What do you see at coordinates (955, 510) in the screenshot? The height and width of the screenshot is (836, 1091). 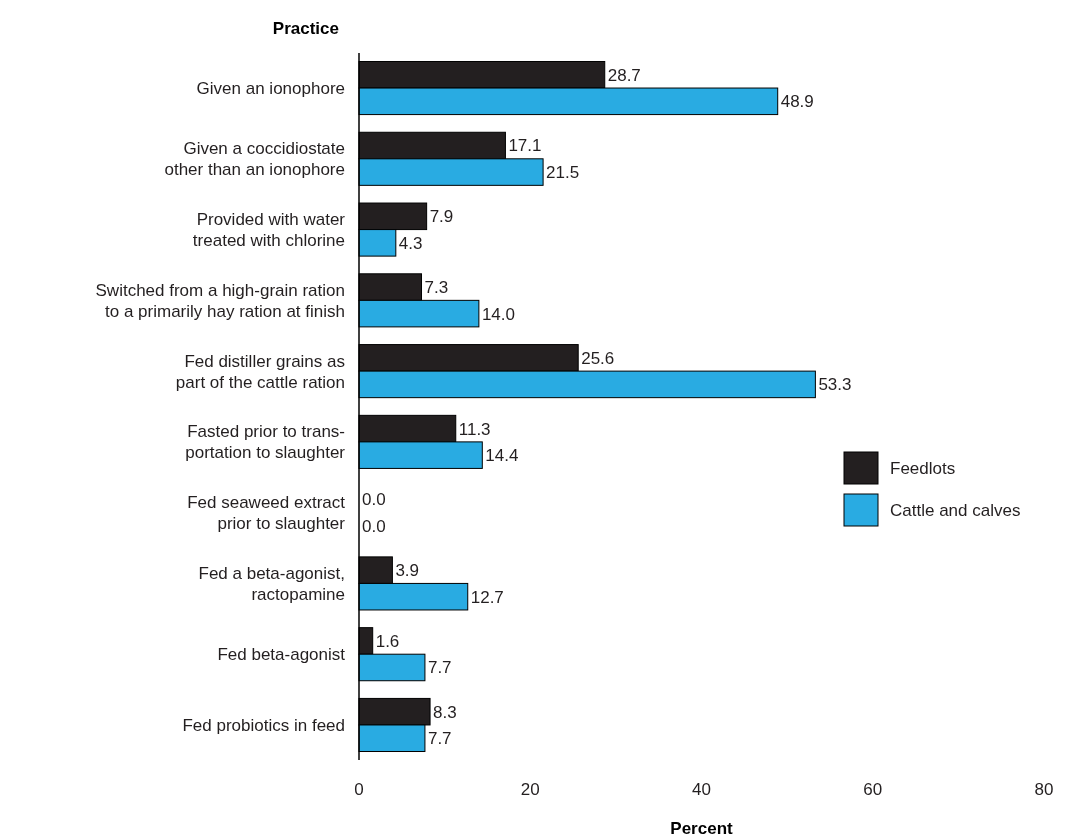 I see `legend-label: Cattle and calves` at bounding box center [955, 510].